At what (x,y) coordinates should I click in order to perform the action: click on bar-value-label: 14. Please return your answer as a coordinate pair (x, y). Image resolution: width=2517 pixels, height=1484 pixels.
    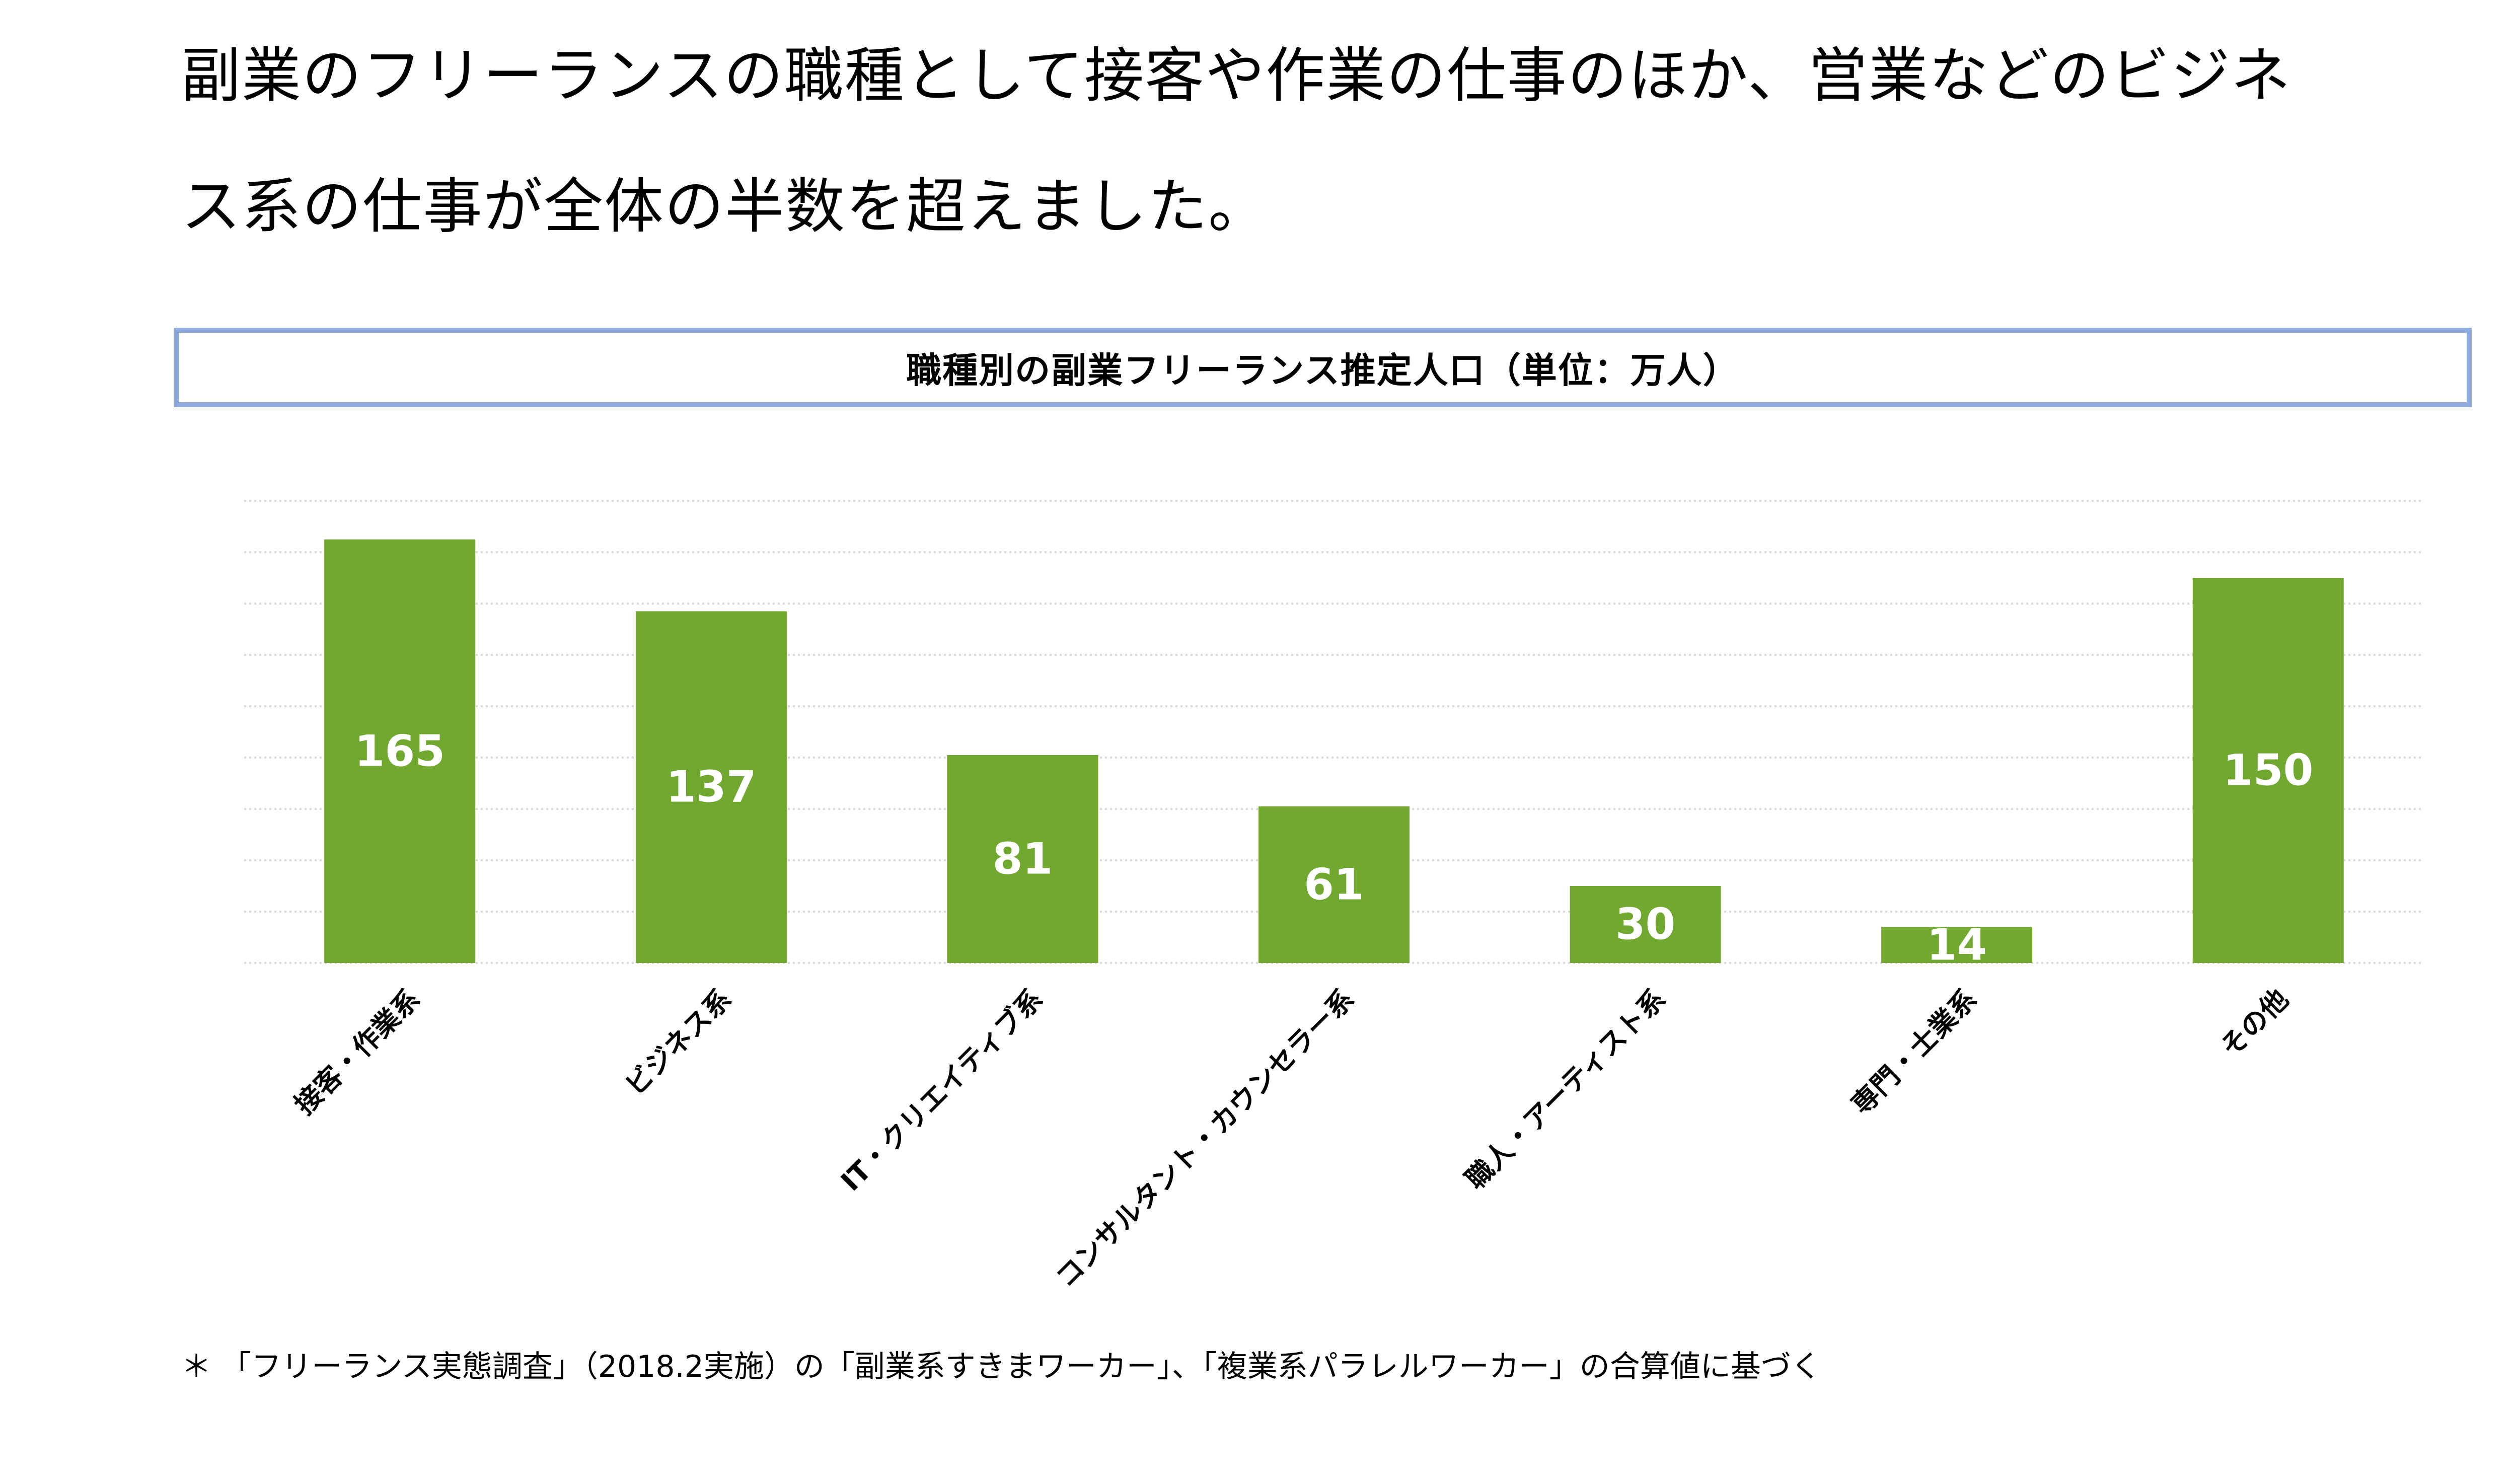
    Looking at the image, I should click on (1957, 945).